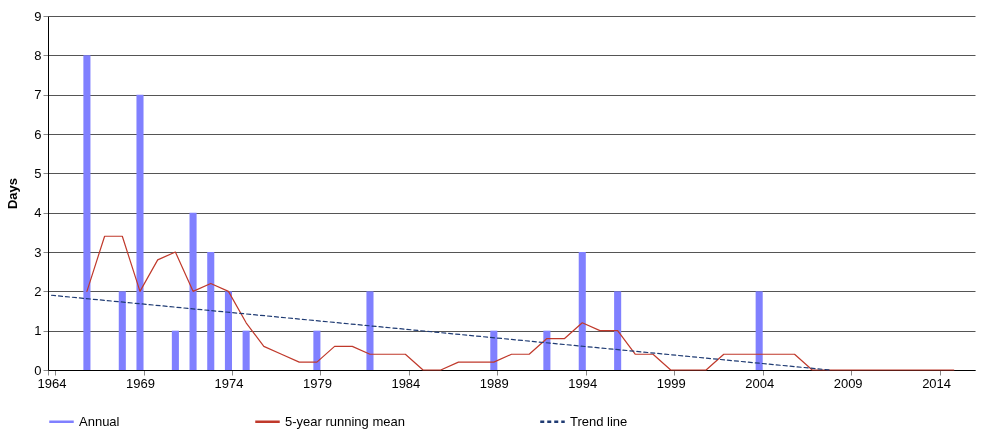 This screenshot has width=1005, height=439. I want to click on legend-label: 5-year running mean, so click(345, 421).